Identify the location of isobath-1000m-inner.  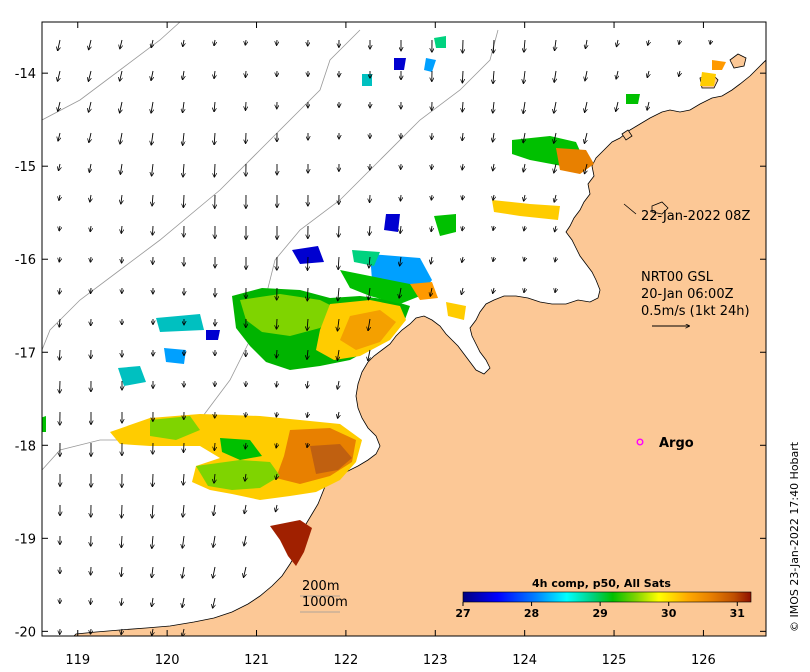
(111, 71).